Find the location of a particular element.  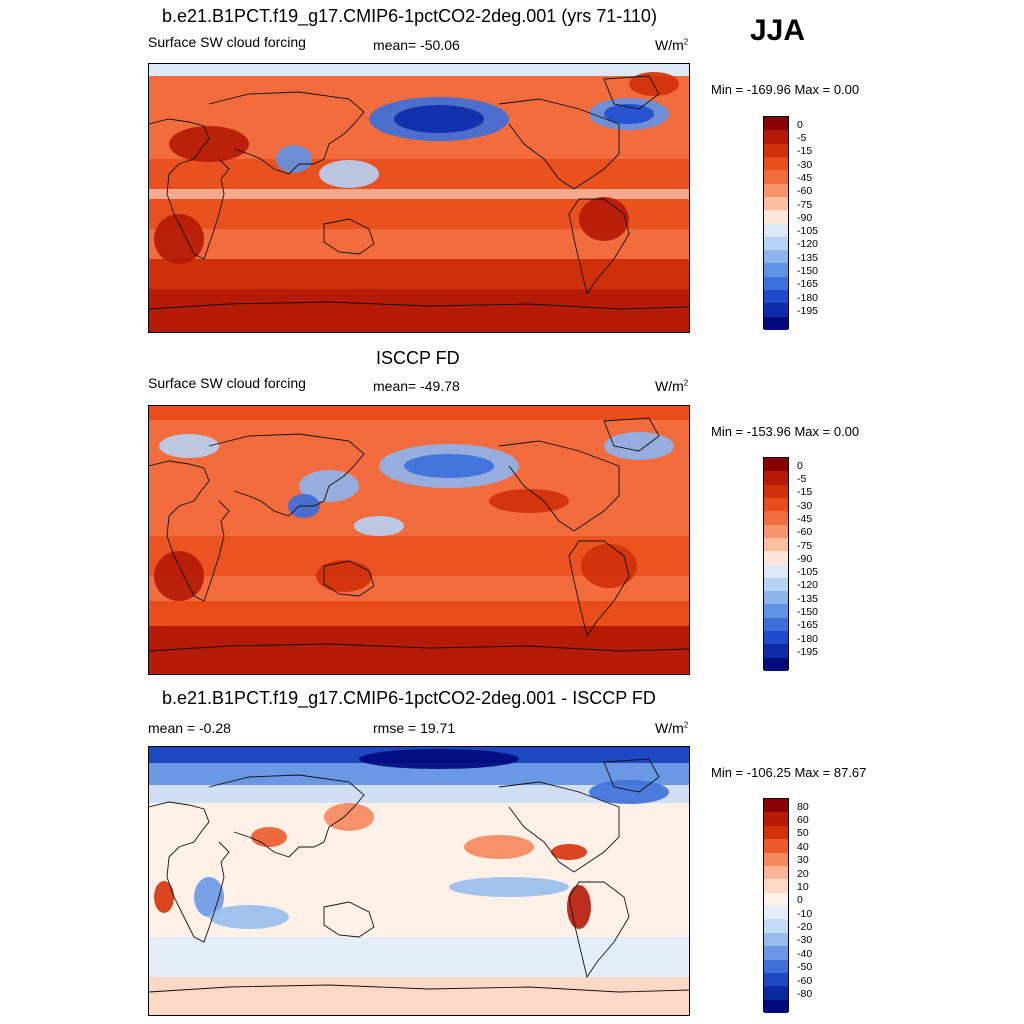

colorbar-tick-label: -15 is located at coordinates (805, 492).